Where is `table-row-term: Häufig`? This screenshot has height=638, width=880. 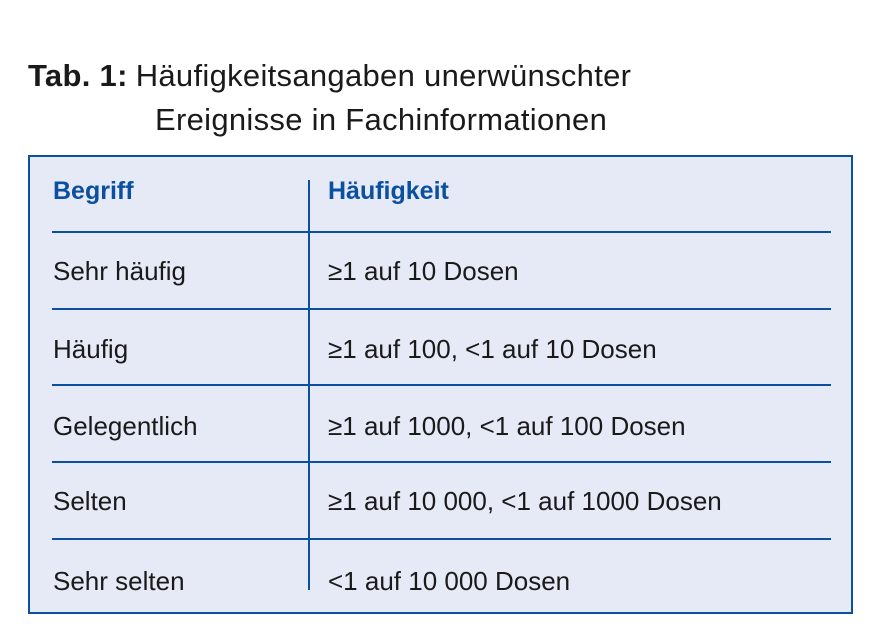
table-row-term: Häufig is located at coordinates (91, 349).